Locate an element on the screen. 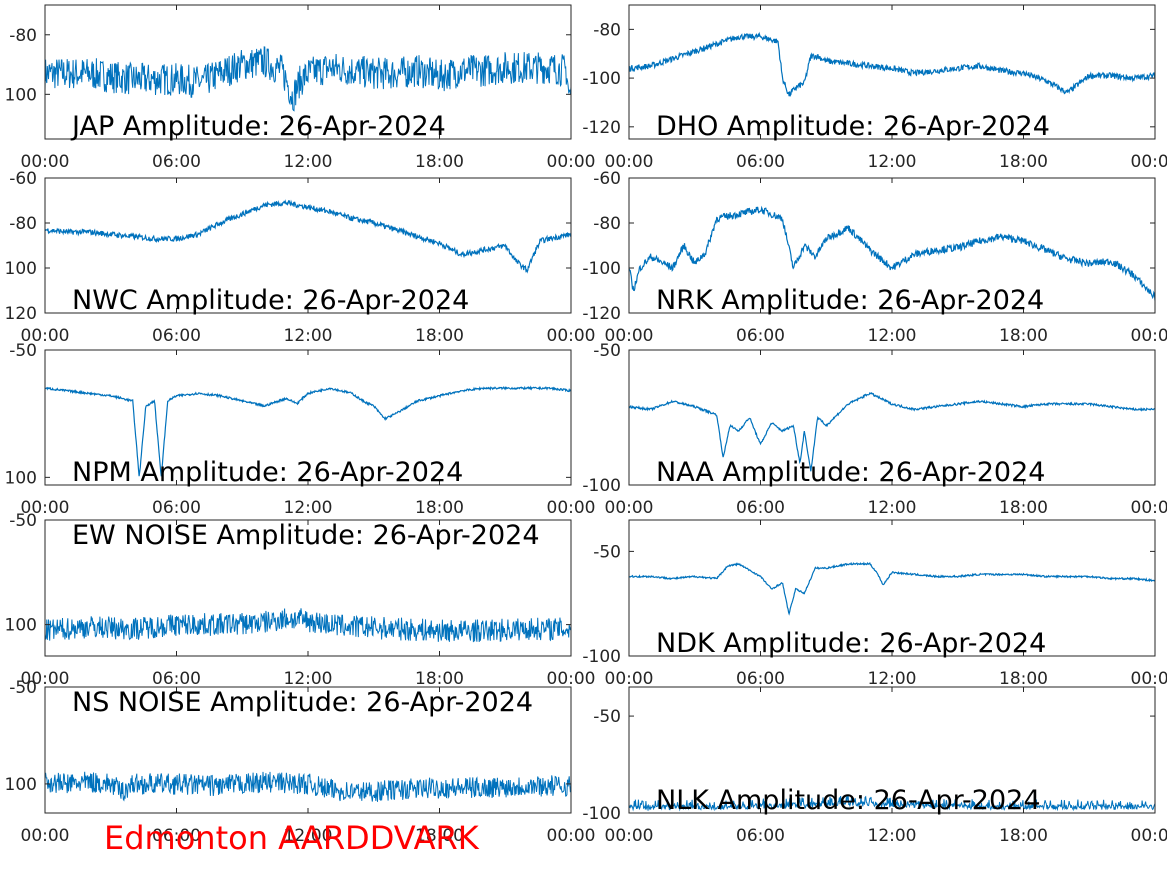 This screenshot has height=875, width=1167. panel-title: NAA Amplitude: 26-Apr-2024 is located at coordinates (850, 472).